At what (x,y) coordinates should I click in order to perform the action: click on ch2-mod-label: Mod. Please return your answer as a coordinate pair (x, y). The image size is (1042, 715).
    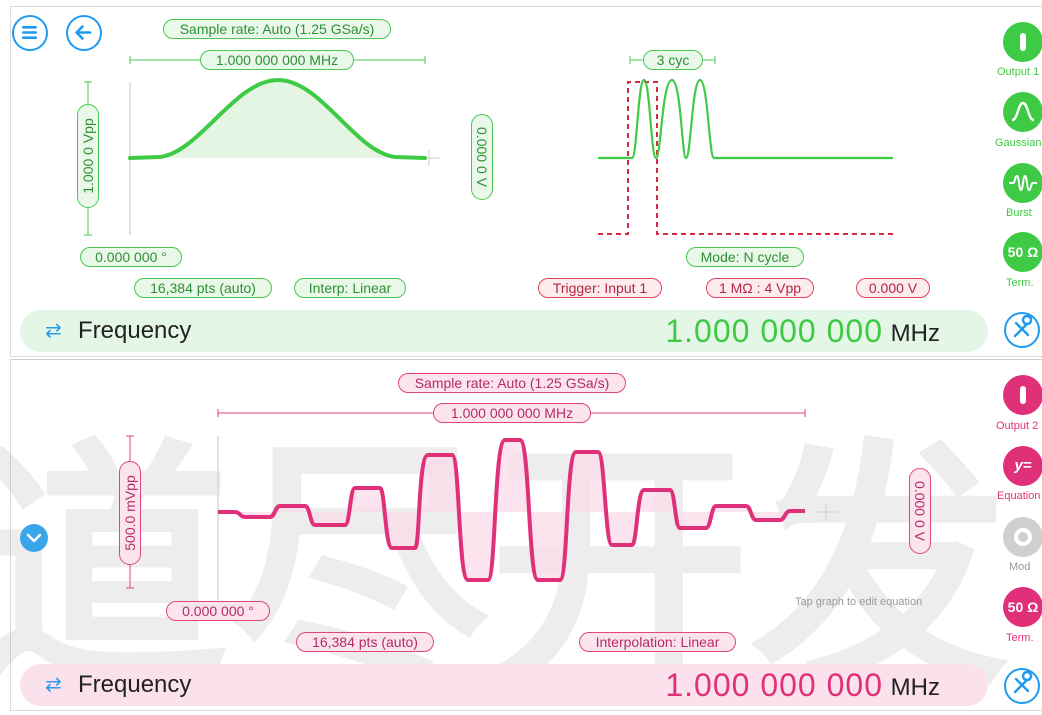
    Looking at the image, I should click on (1020, 567).